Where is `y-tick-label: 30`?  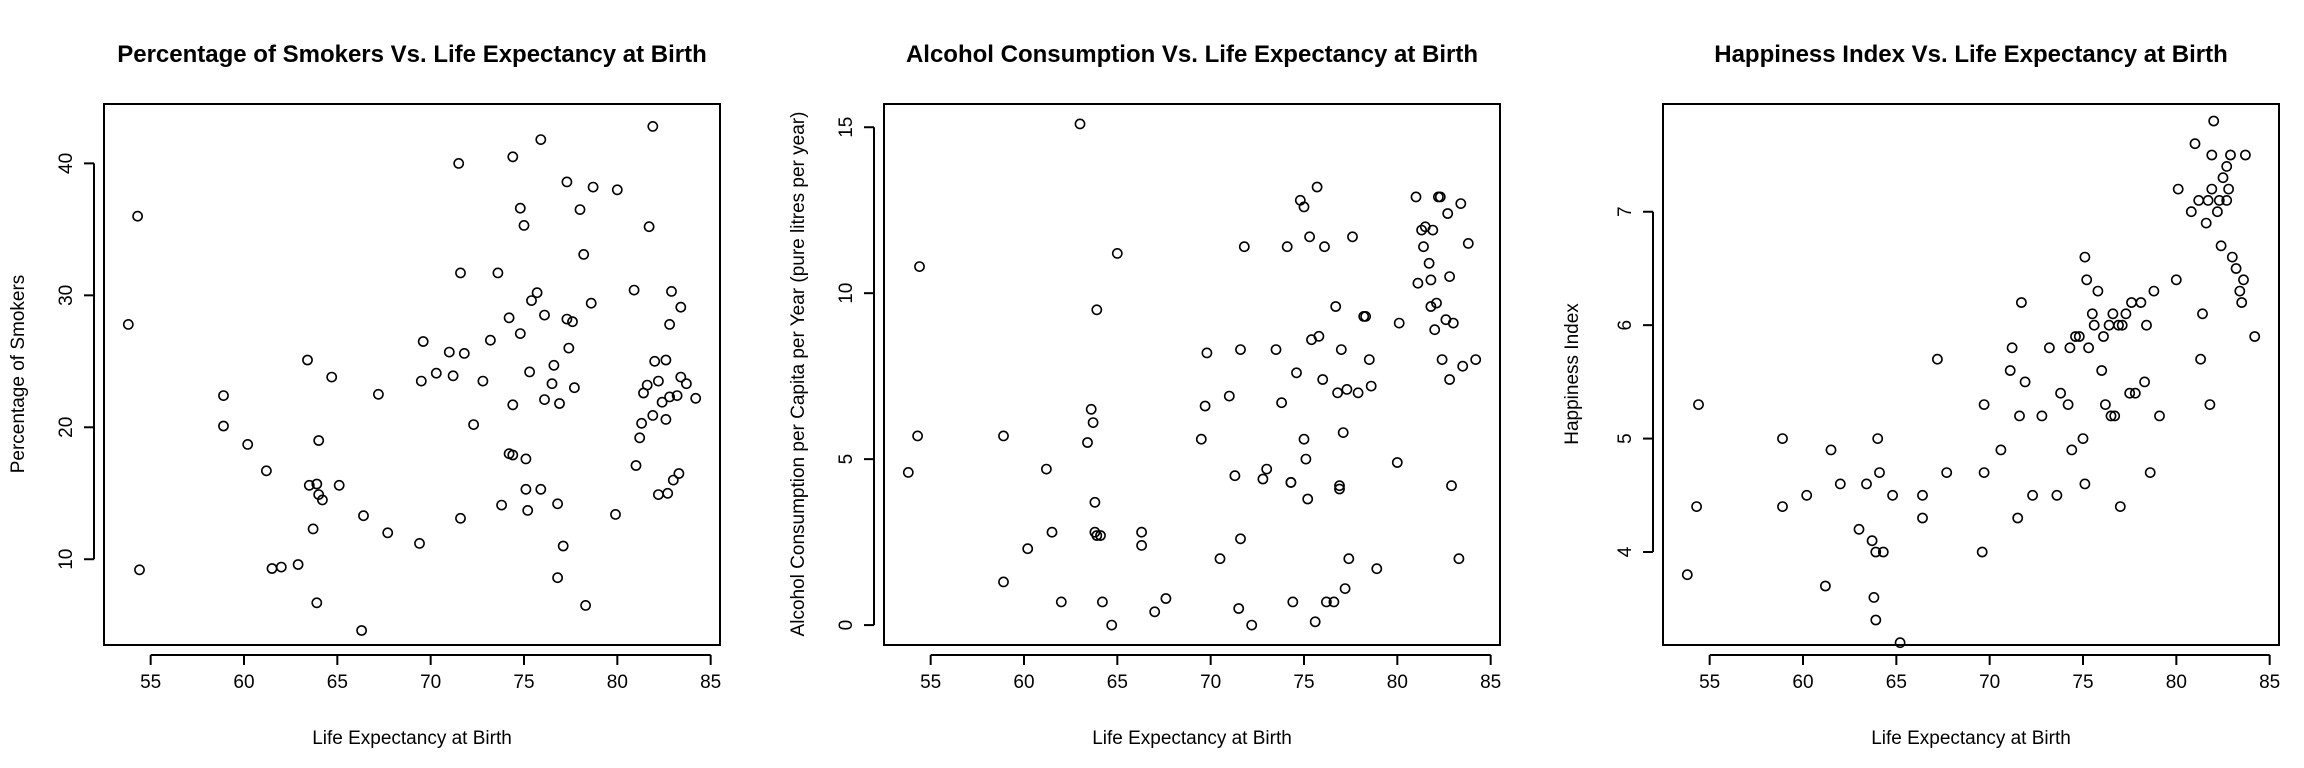
y-tick-label: 30 is located at coordinates (66, 295).